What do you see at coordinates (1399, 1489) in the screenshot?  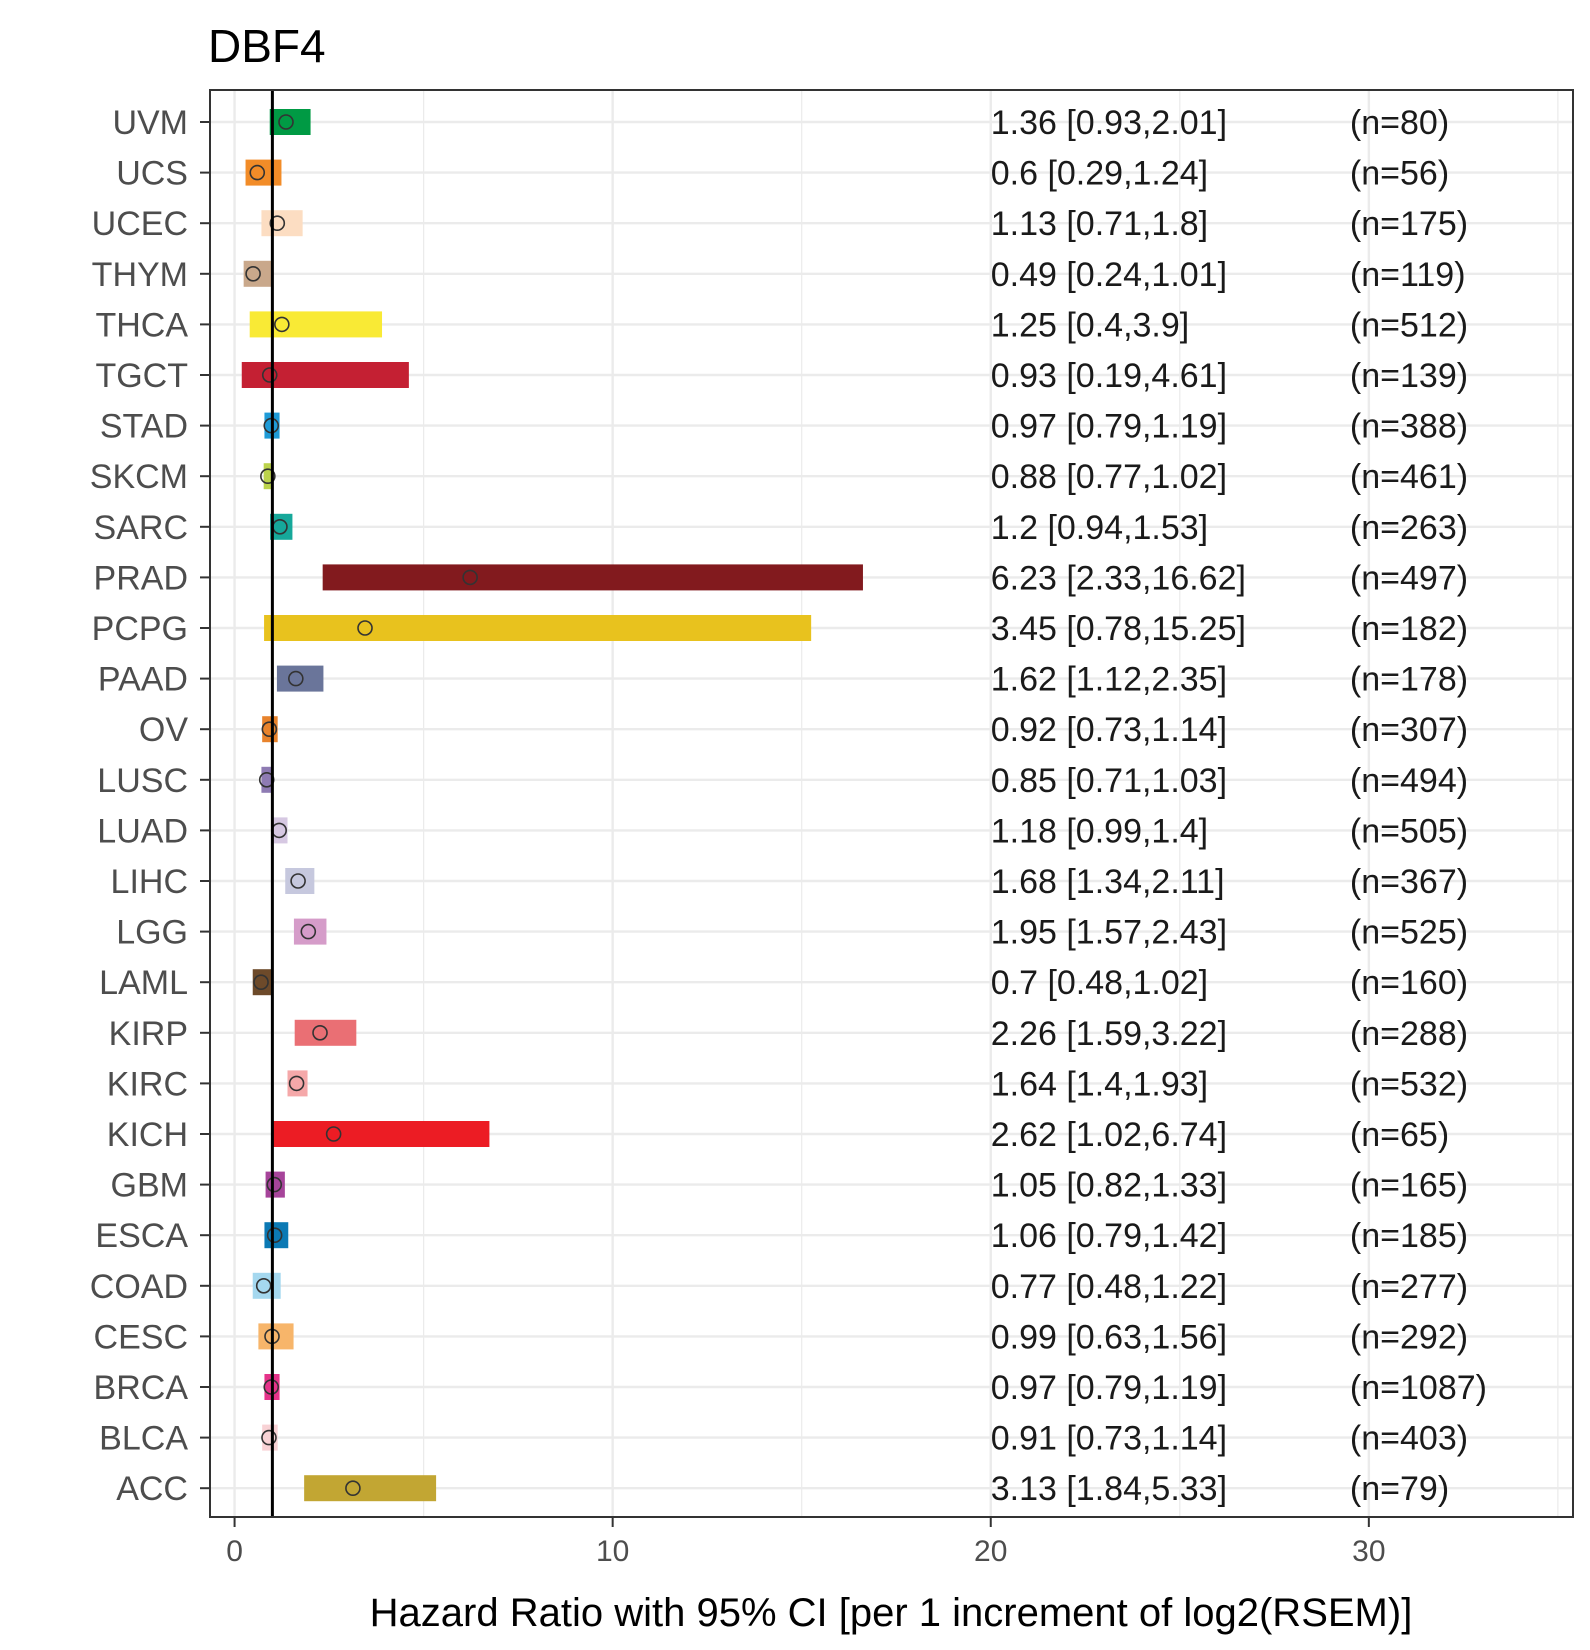 I see `n-text-acc: (n=79)` at bounding box center [1399, 1489].